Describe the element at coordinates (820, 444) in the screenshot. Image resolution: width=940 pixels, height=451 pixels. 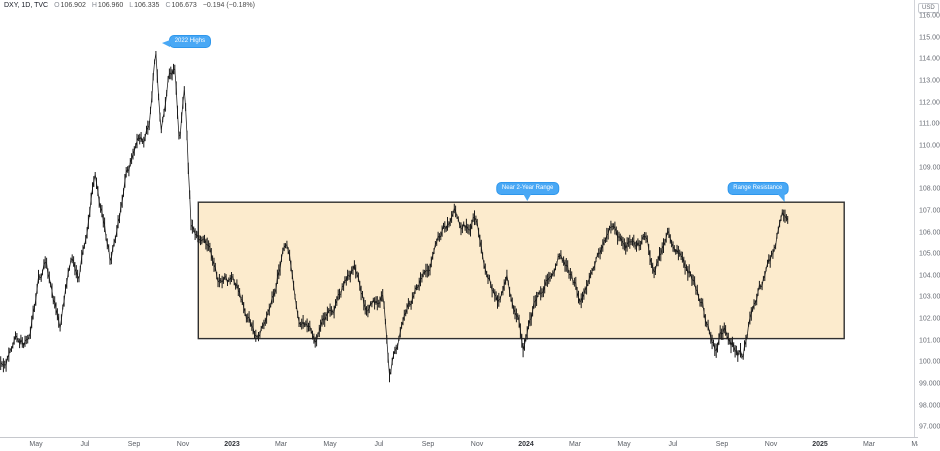
I see `time-axis-label: 2025` at that location.